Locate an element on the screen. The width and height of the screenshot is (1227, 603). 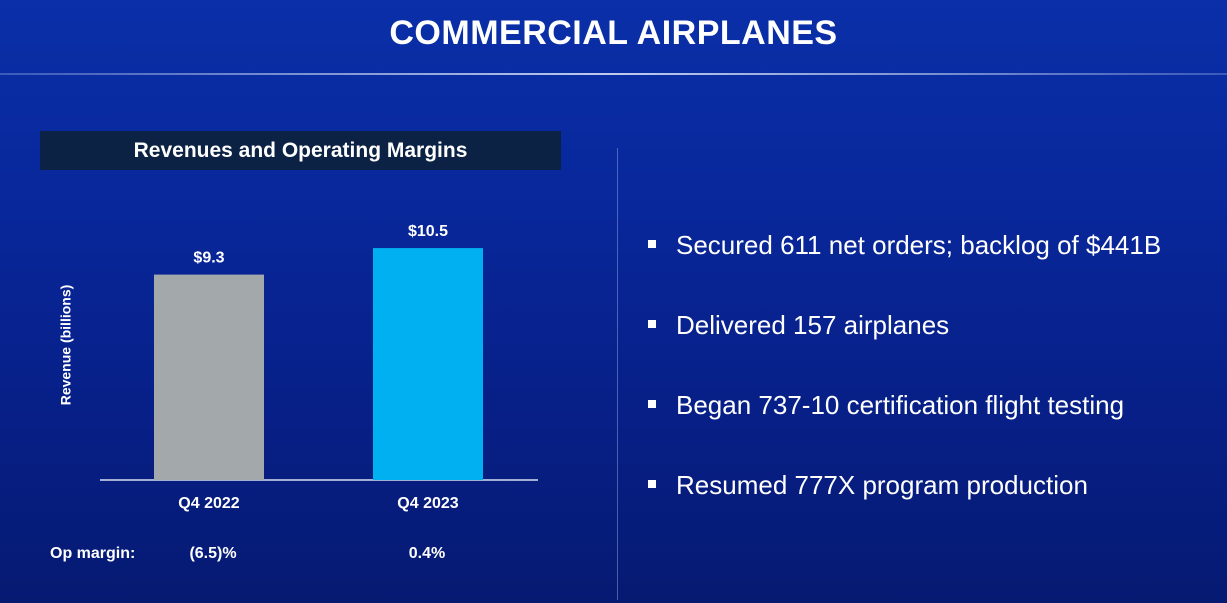
bullet-text: Delivered 157 airplanes is located at coordinates (813, 325).